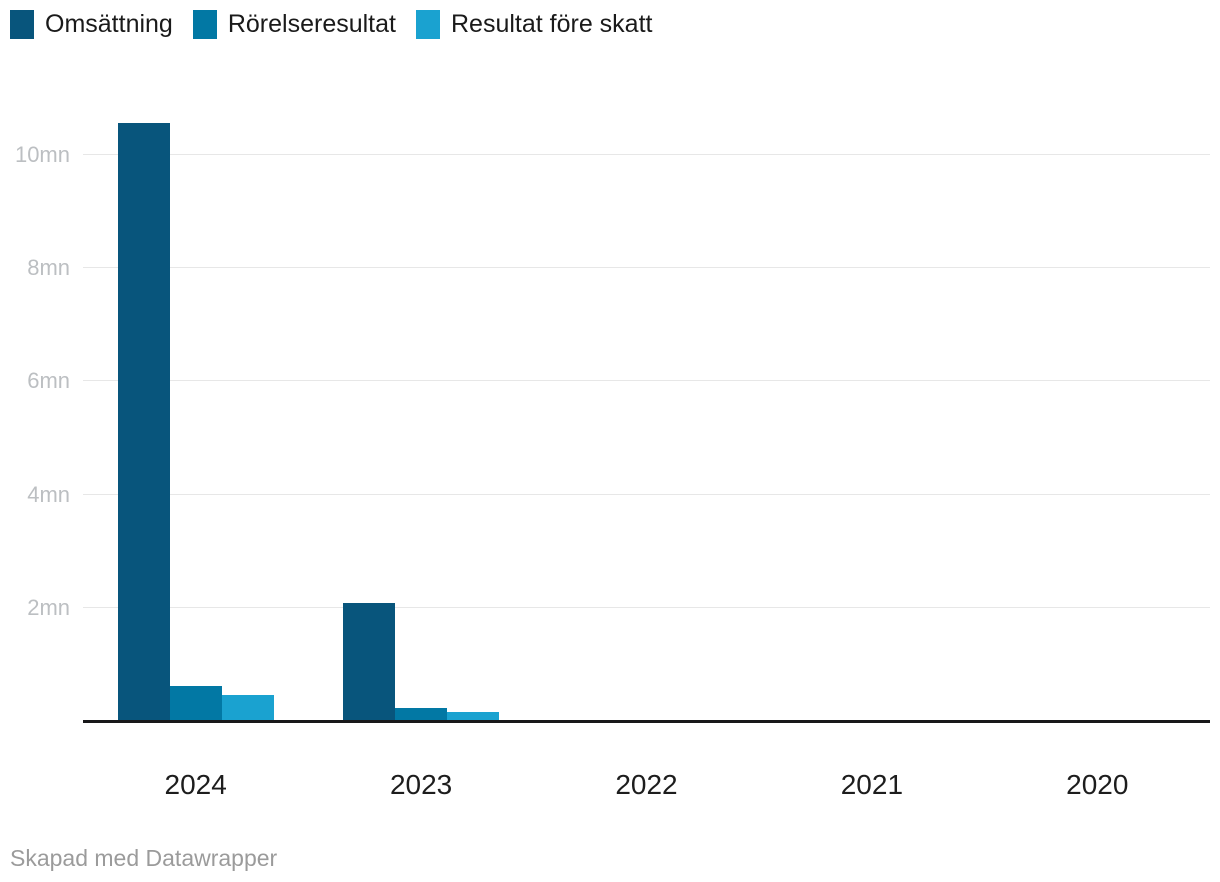 This screenshot has width=1220, height=882. Describe the element at coordinates (48, 607) in the screenshot. I see `y-axis-label-2mn: 2mn` at that location.